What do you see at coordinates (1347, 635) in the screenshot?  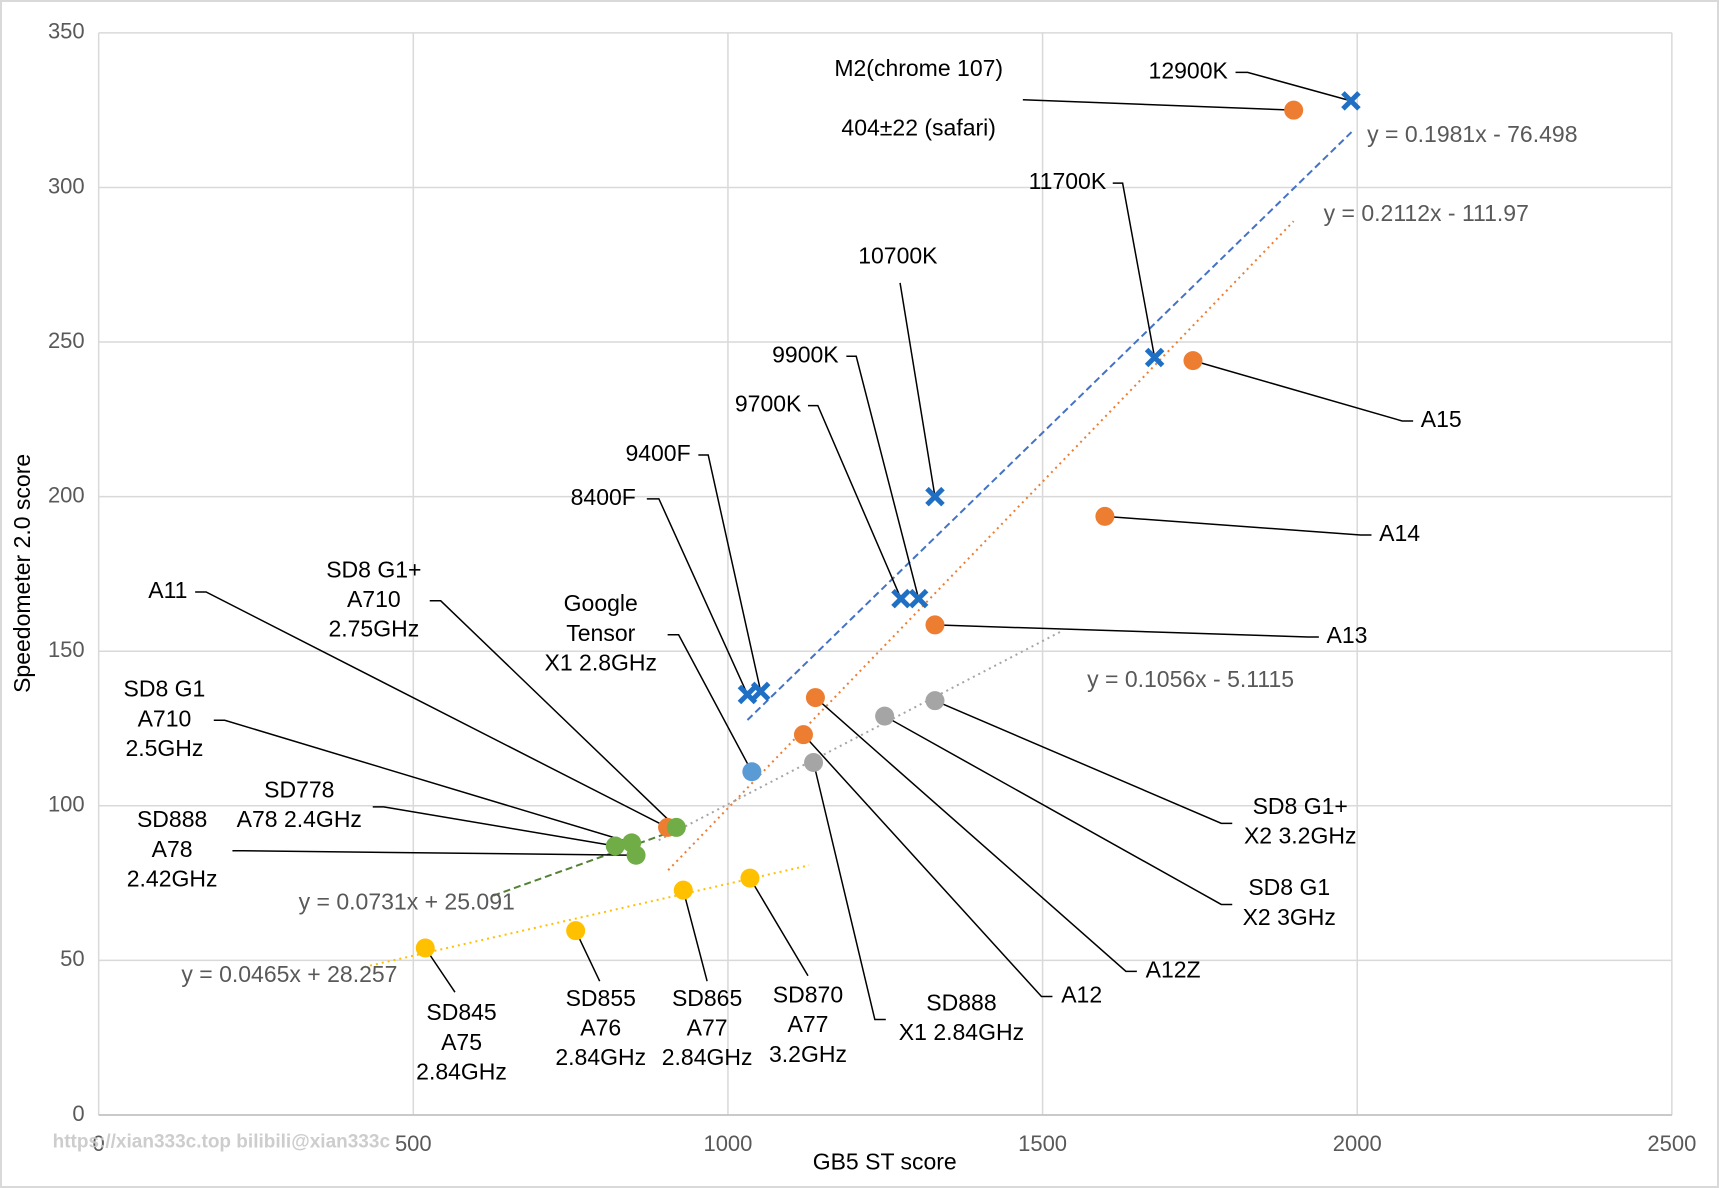 I see `point-label: A13` at bounding box center [1347, 635].